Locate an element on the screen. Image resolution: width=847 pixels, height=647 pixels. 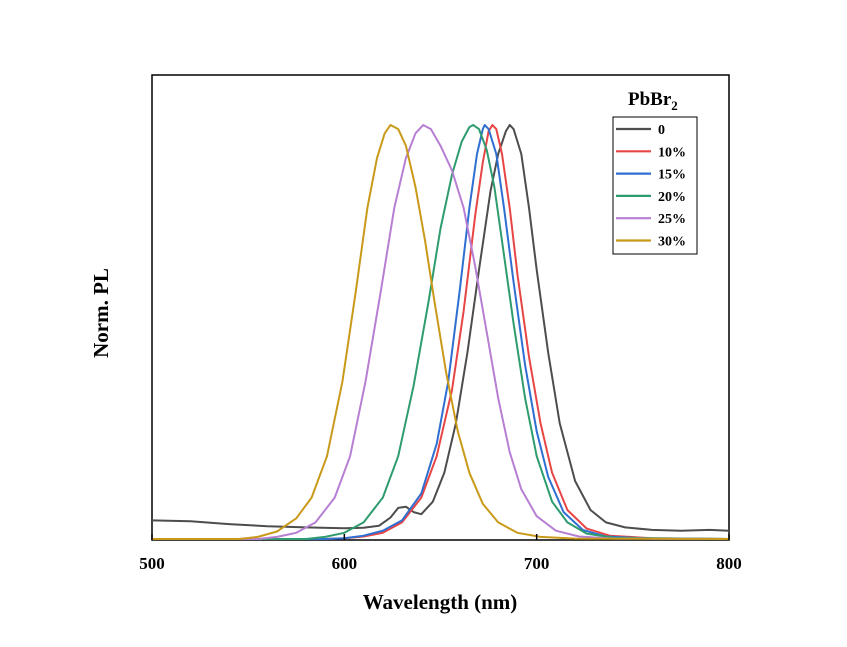
legend: PbBr2 0 10% 15% 20% 25% 30% is located at coordinates (655, 172).